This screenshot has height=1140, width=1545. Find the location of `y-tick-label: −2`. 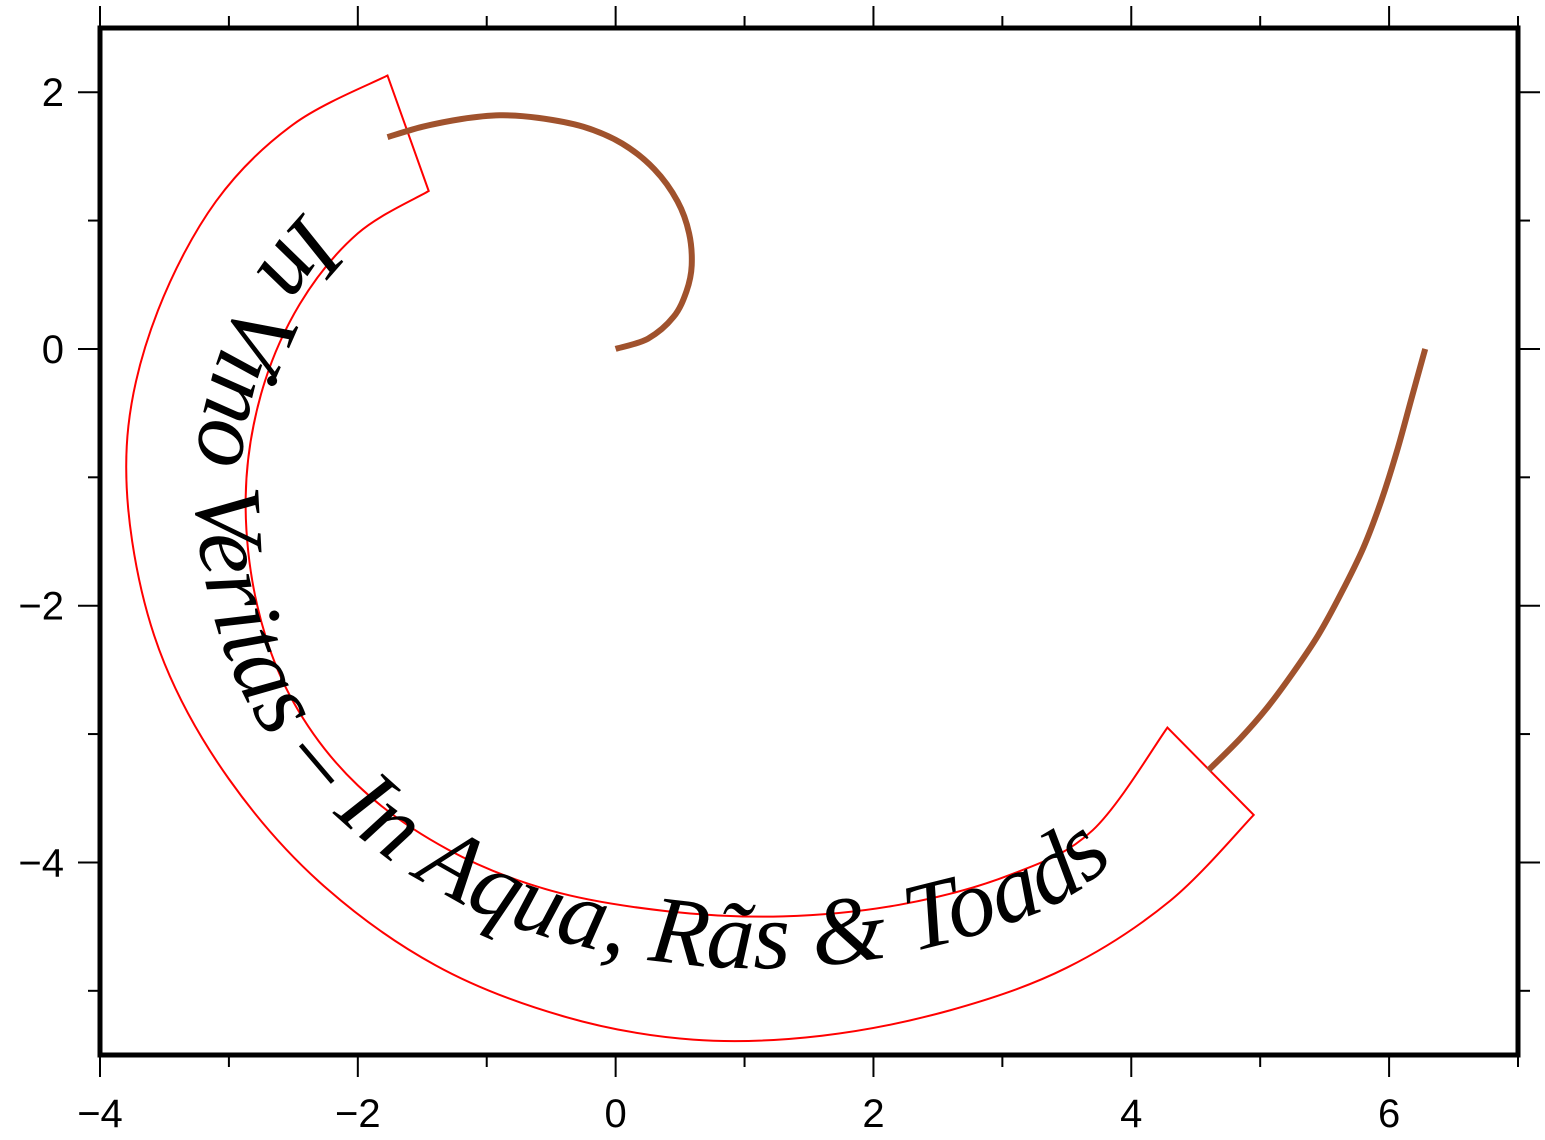

y-tick-label: −2 is located at coordinates (41, 607).